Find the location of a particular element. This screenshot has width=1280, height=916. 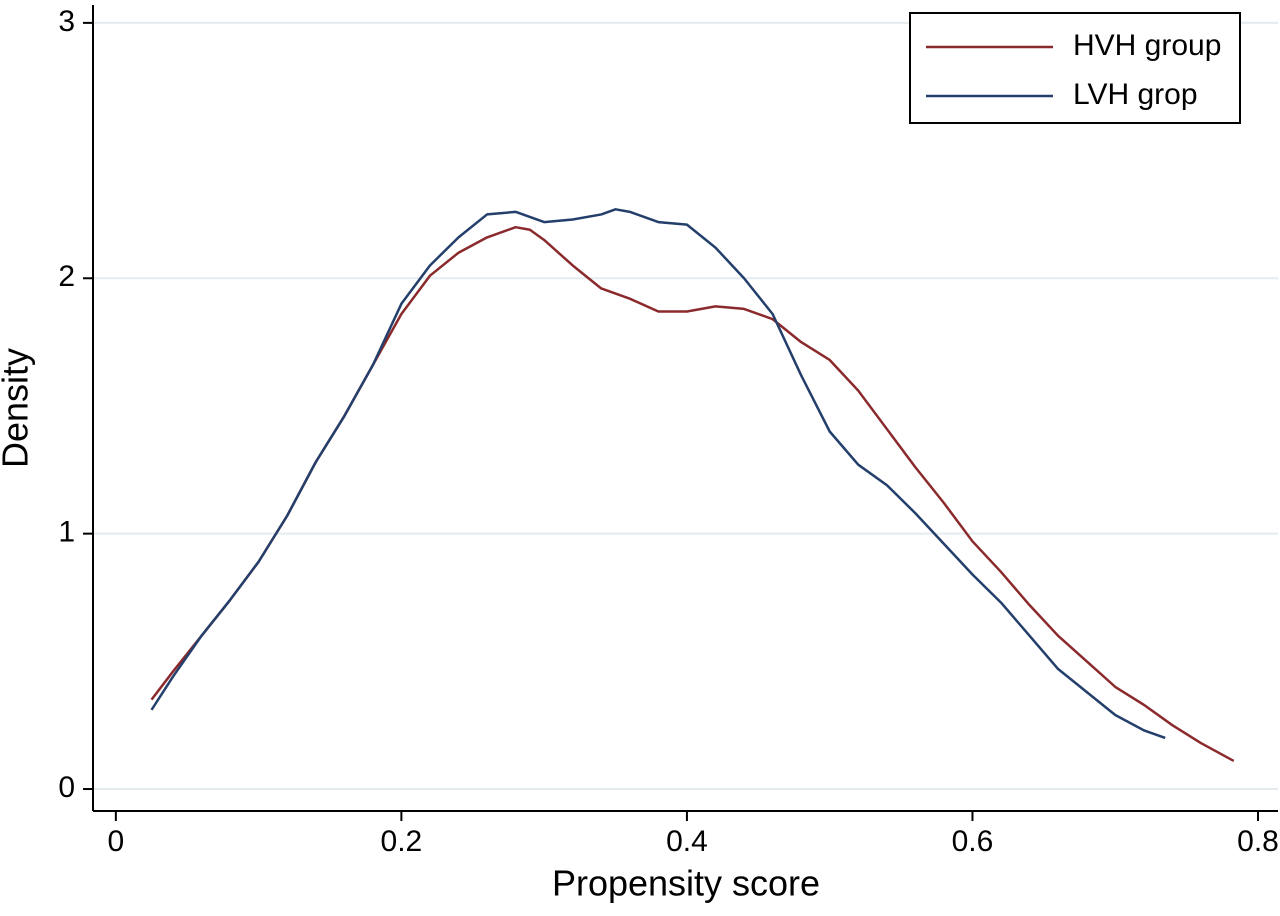

legend-label: LVH grop is located at coordinates (1135, 94).